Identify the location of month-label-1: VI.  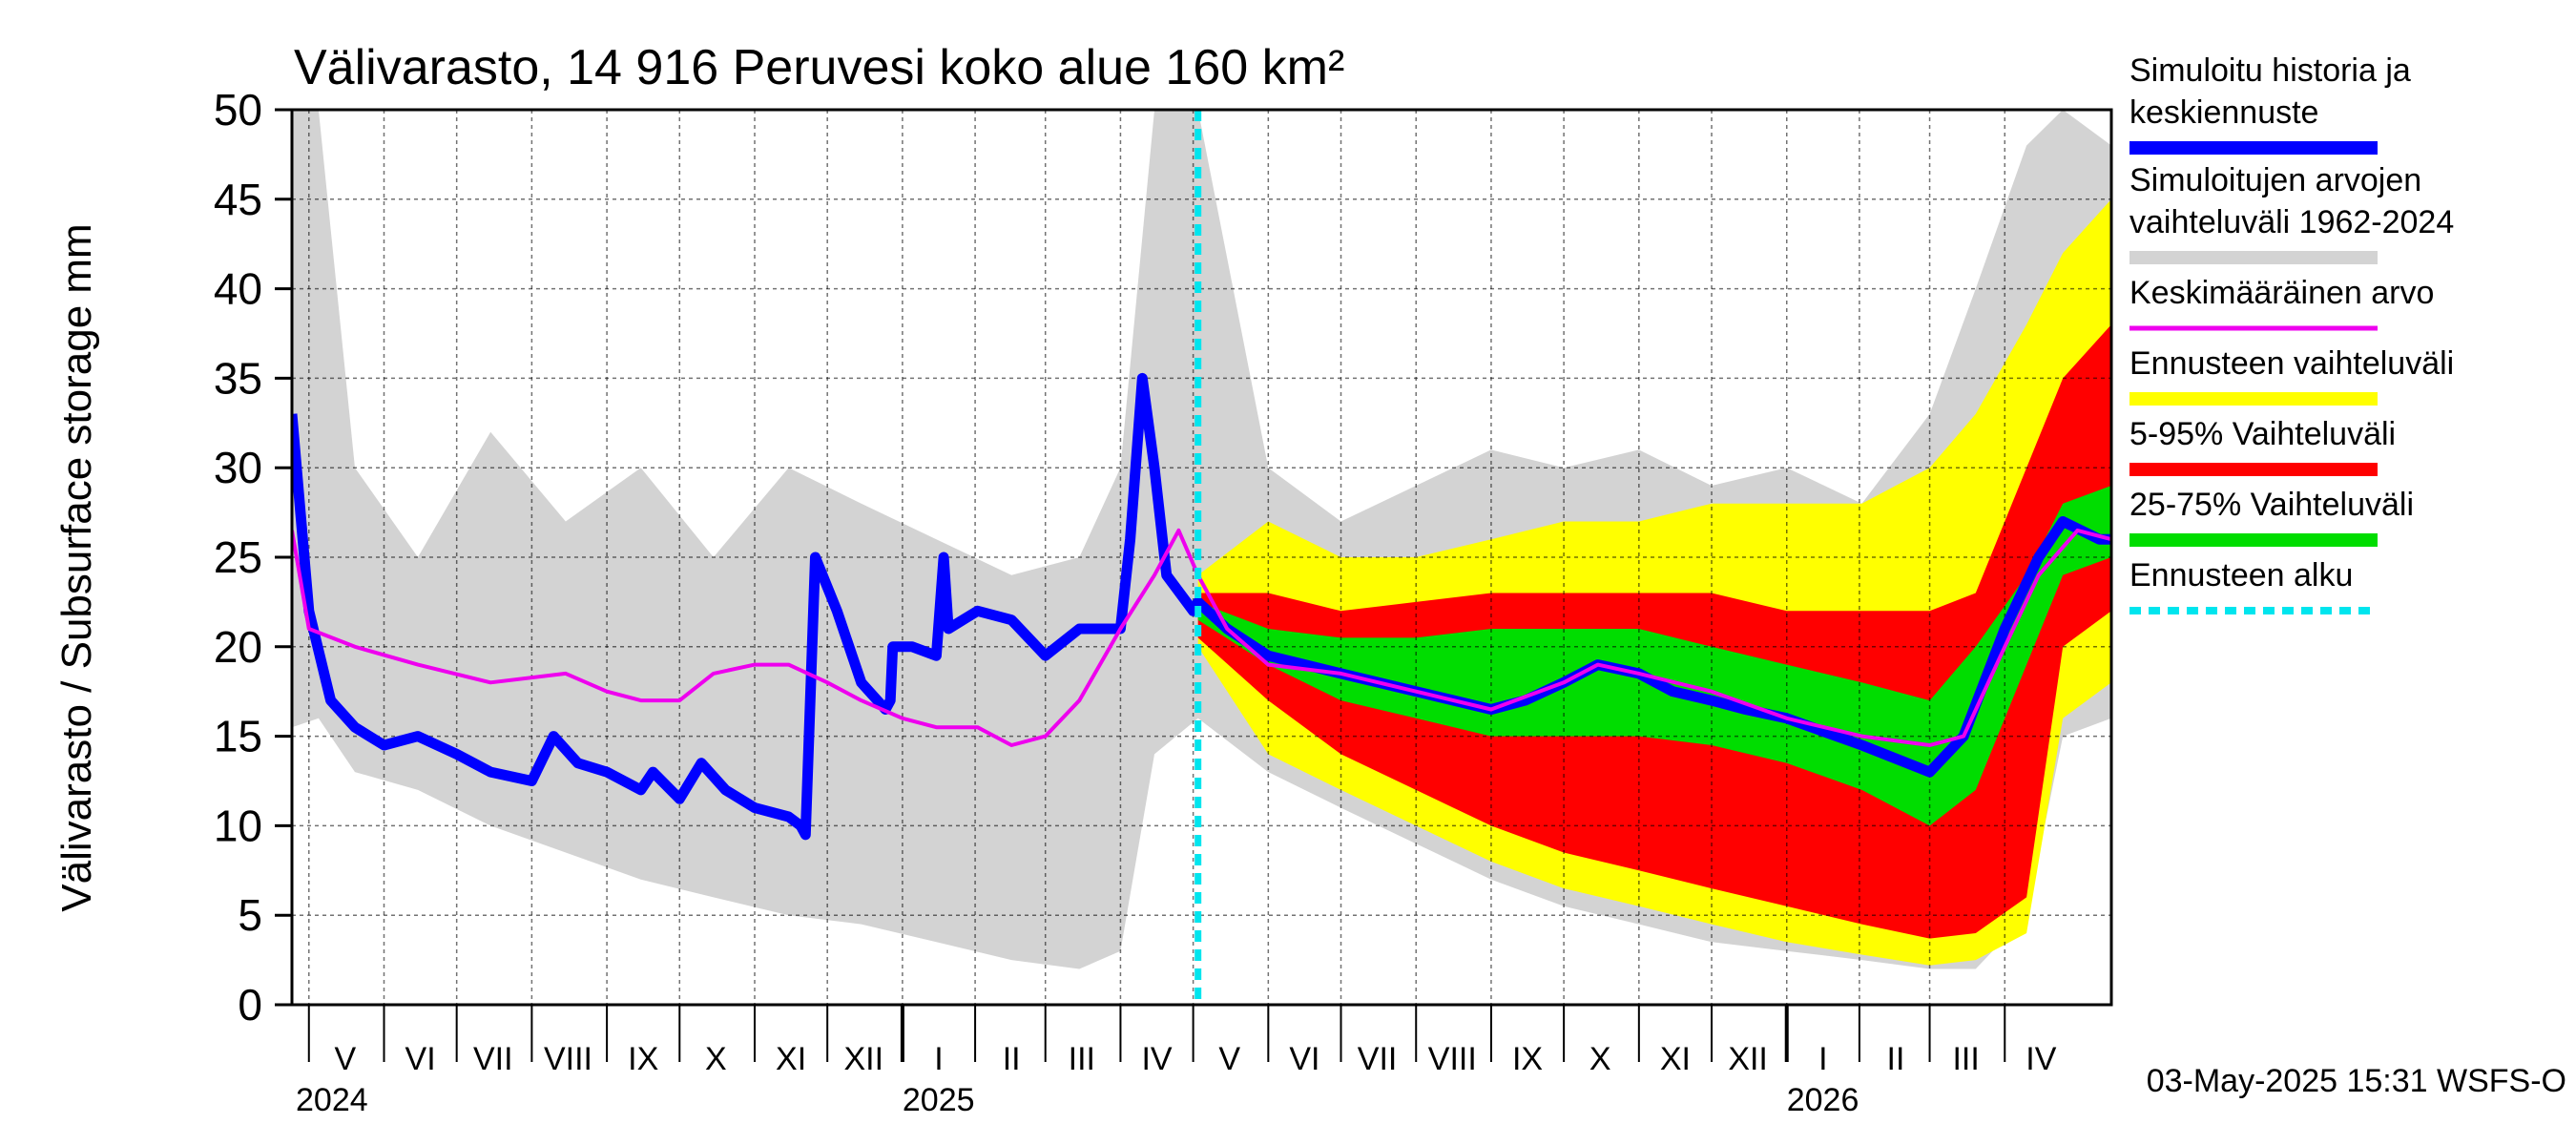
(420, 1059).